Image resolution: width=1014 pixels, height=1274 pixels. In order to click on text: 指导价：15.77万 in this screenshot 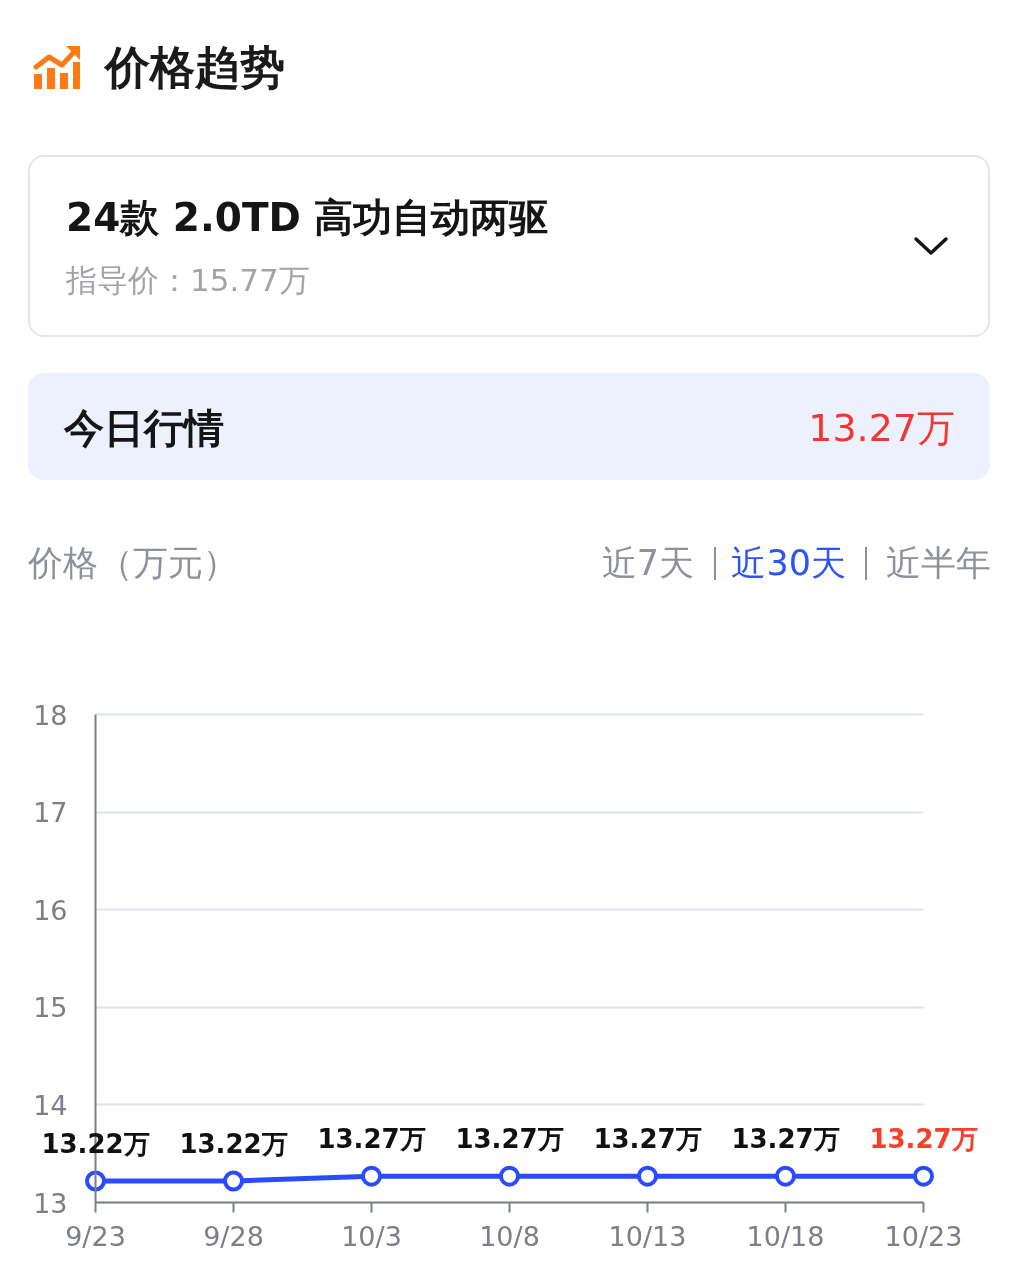, I will do `click(188, 280)`.